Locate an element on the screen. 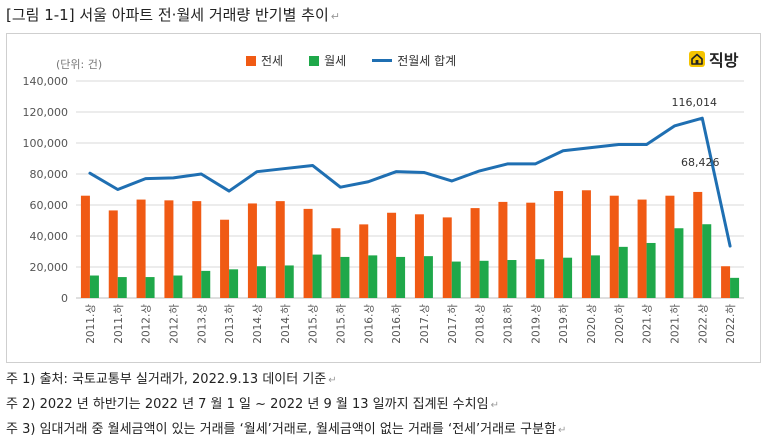 This screenshot has height=443, width=767. data-label: 68,426 is located at coordinates (700, 162).